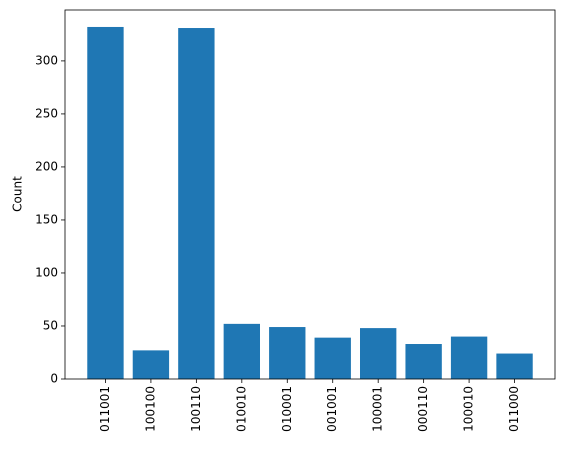  I want to click on y-tick-label: 0, so click(54, 379).